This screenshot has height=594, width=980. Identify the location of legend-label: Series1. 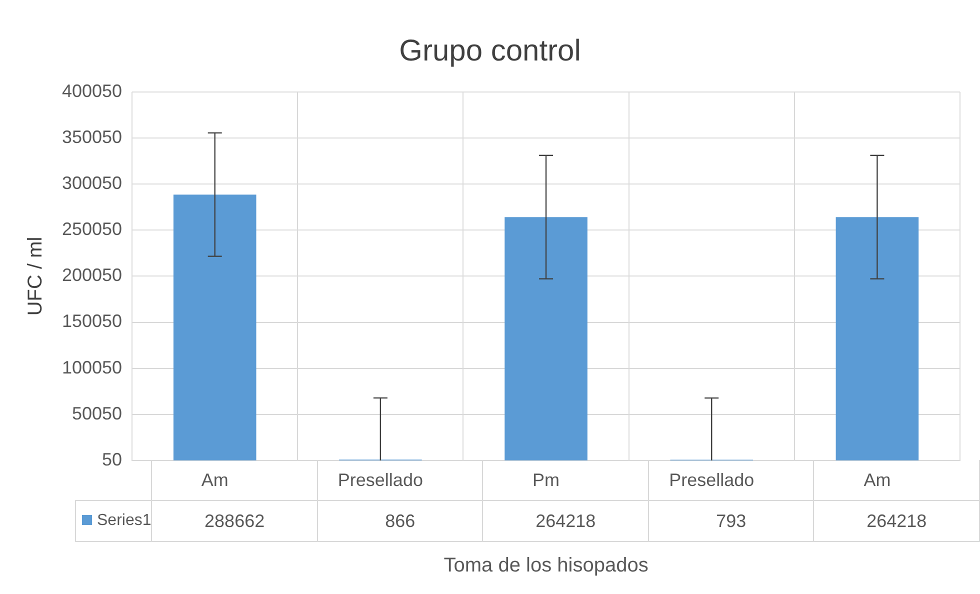
(114, 521).